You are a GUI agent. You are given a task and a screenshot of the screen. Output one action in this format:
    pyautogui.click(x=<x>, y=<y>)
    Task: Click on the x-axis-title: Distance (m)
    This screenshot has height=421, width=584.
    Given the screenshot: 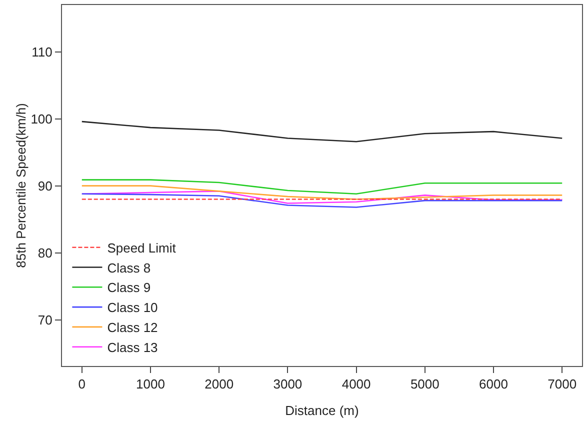 What is the action you would take?
    pyautogui.click(x=322, y=410)
    